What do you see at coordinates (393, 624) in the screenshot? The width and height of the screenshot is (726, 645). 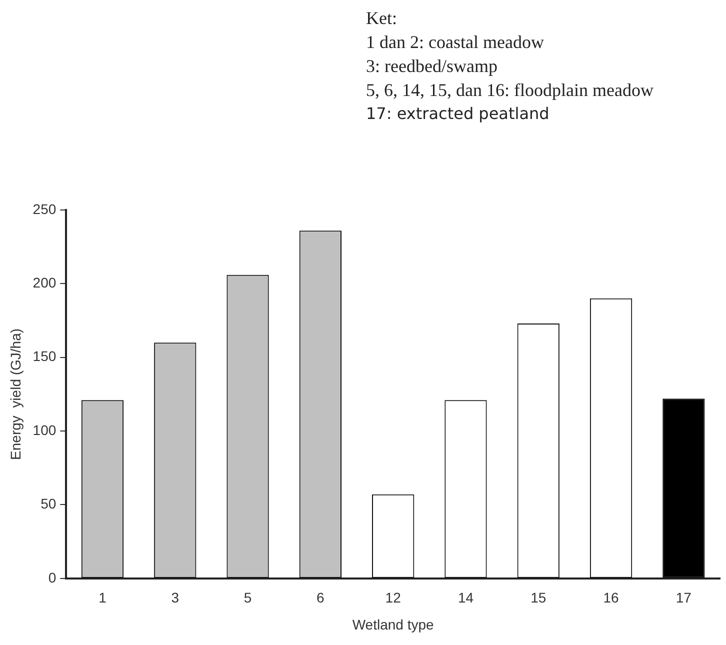 I see `x-axis-title: Wetland type` at bounding box center [393, 624].